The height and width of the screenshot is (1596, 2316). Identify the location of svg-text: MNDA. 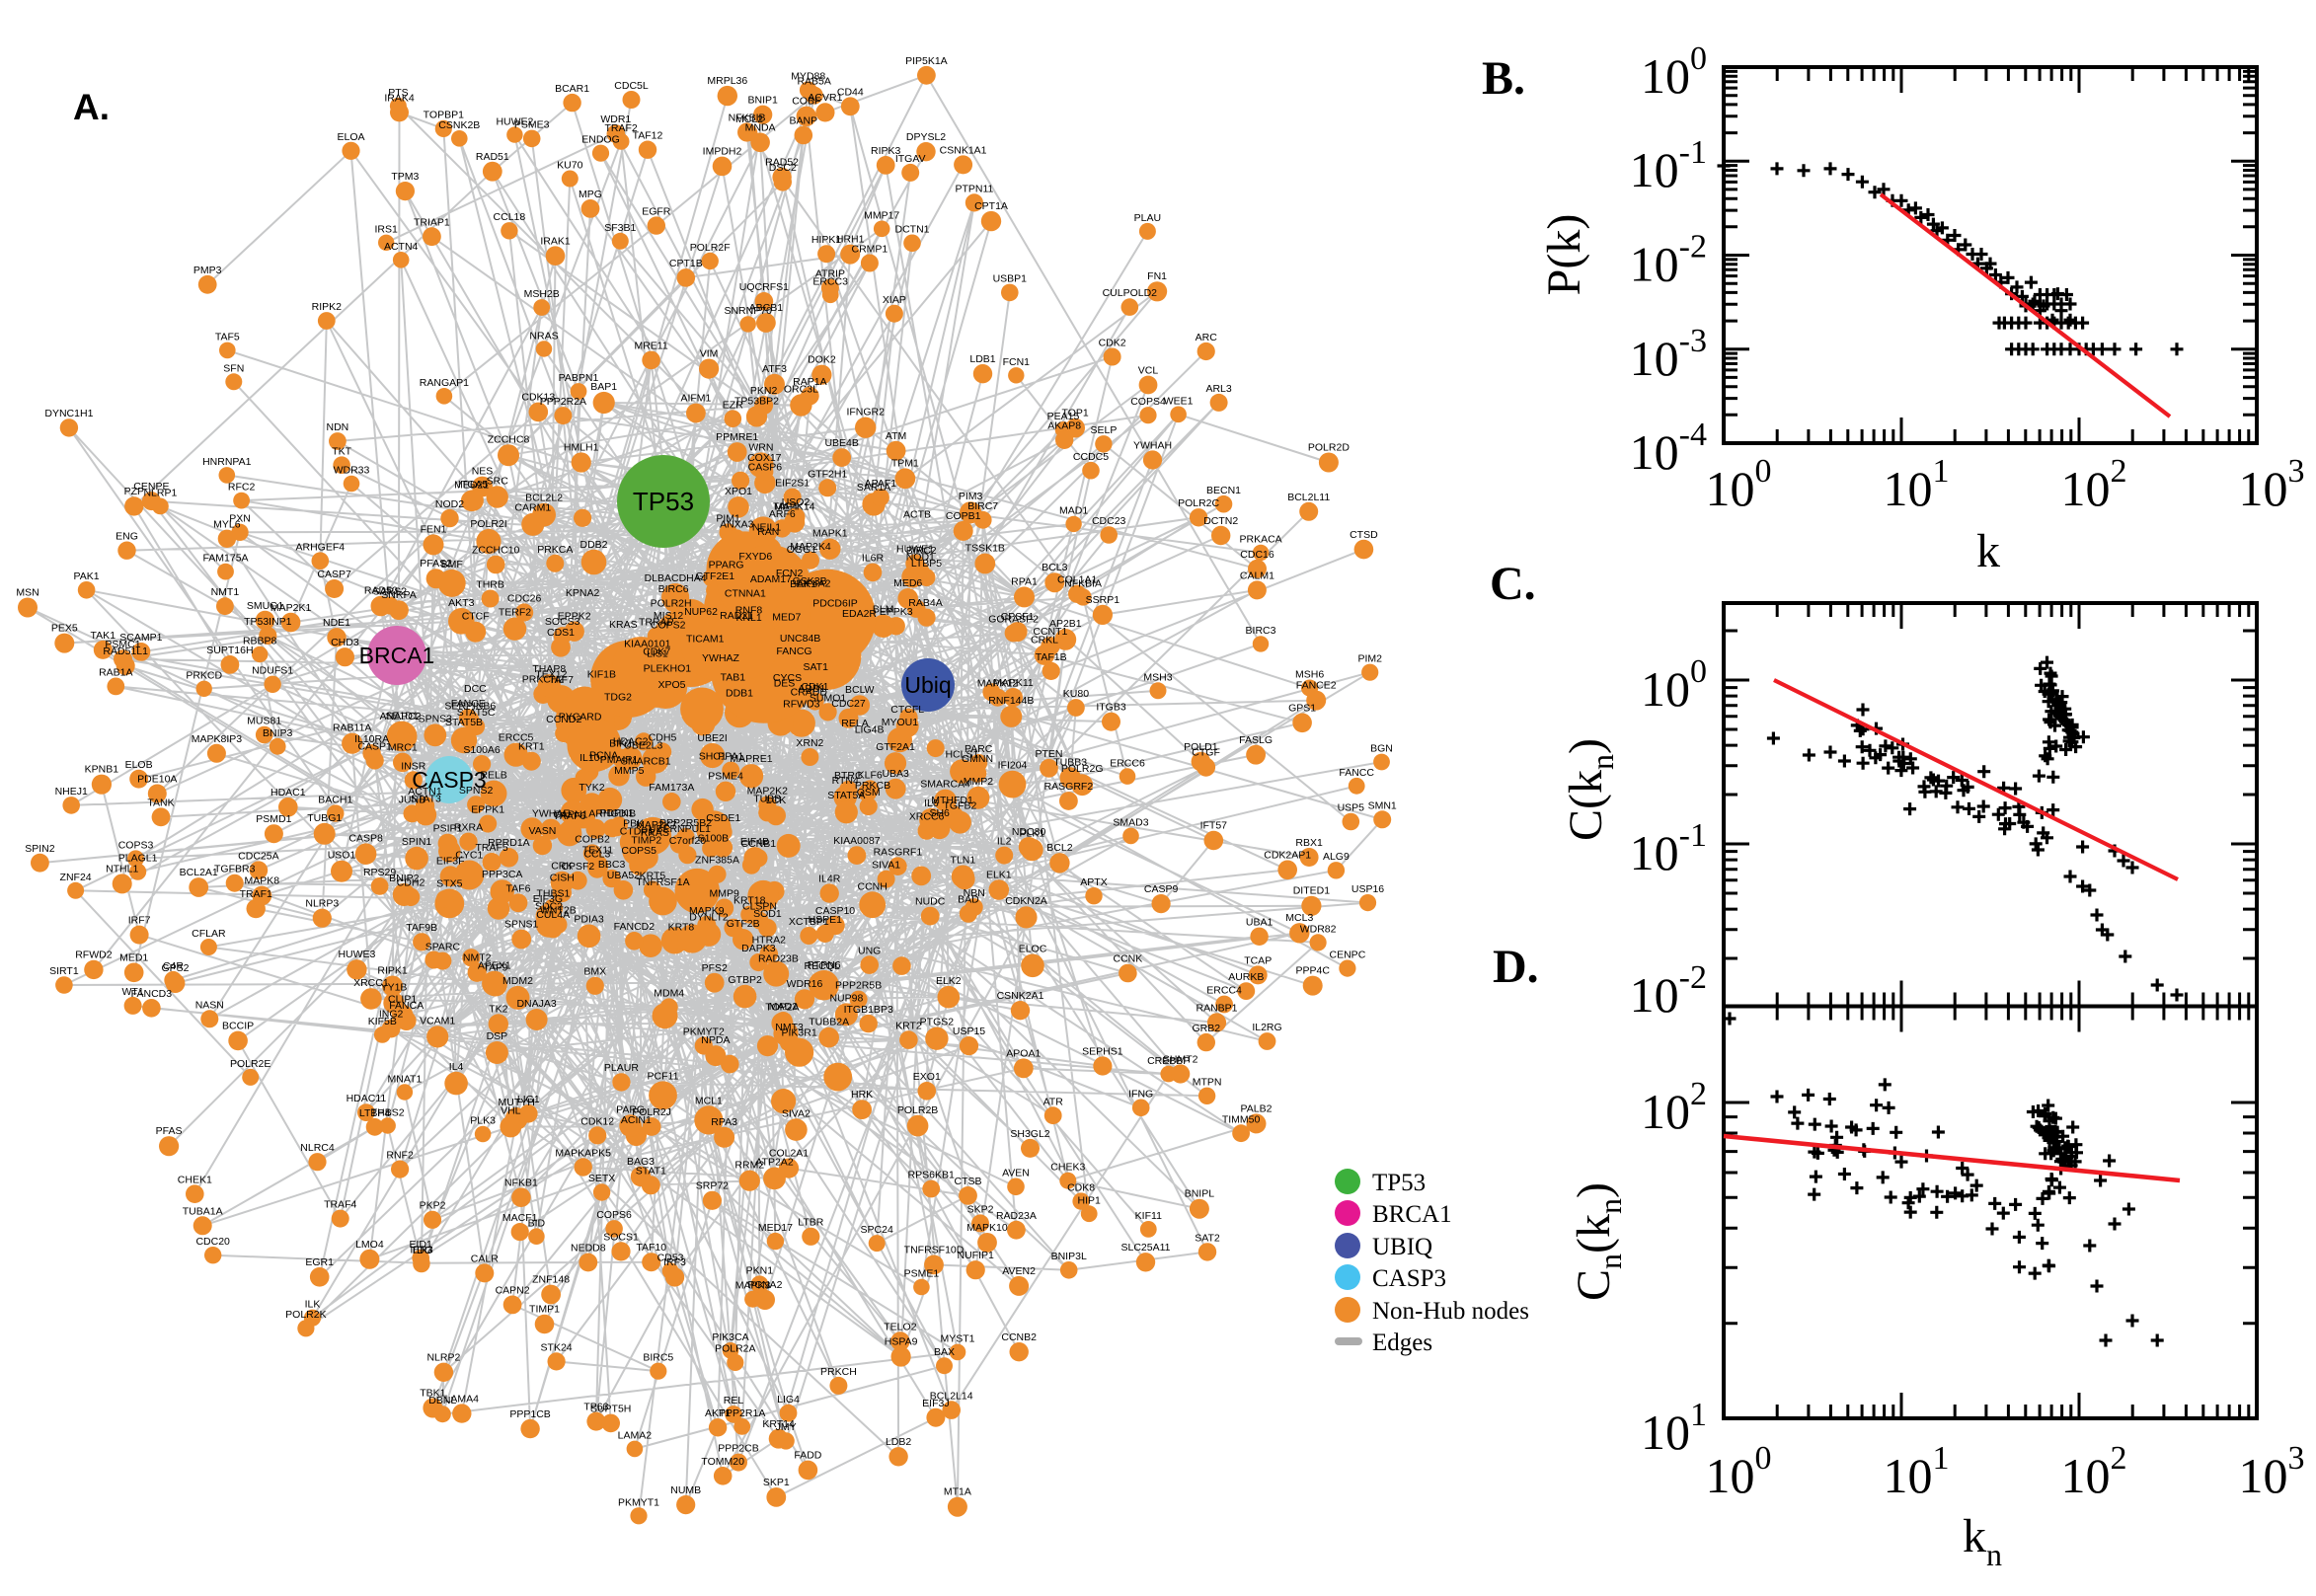
(760, 128).